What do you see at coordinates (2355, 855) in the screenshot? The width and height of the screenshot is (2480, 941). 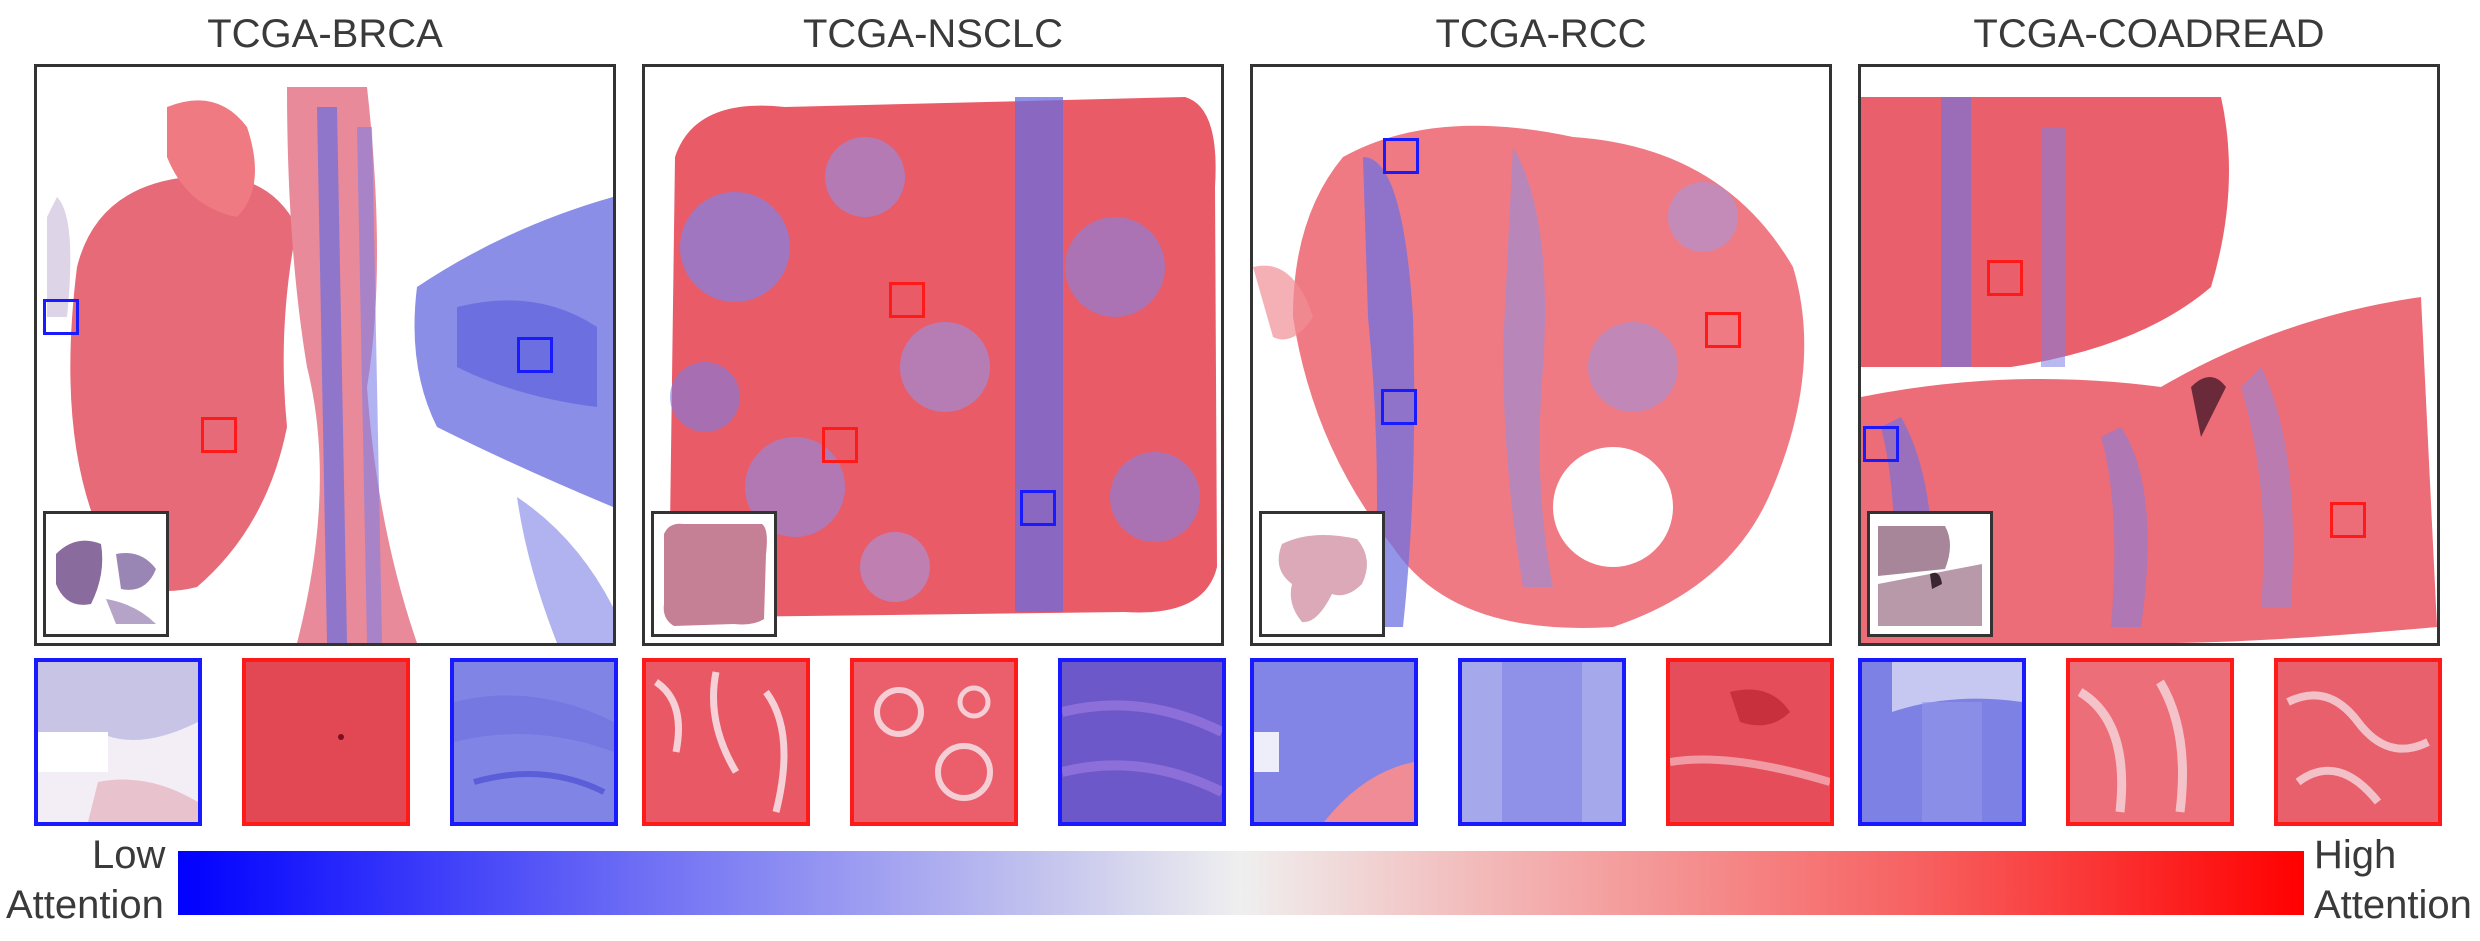 I see `colorbar-high-label-line1: High` at bounding box center [2355, 855].